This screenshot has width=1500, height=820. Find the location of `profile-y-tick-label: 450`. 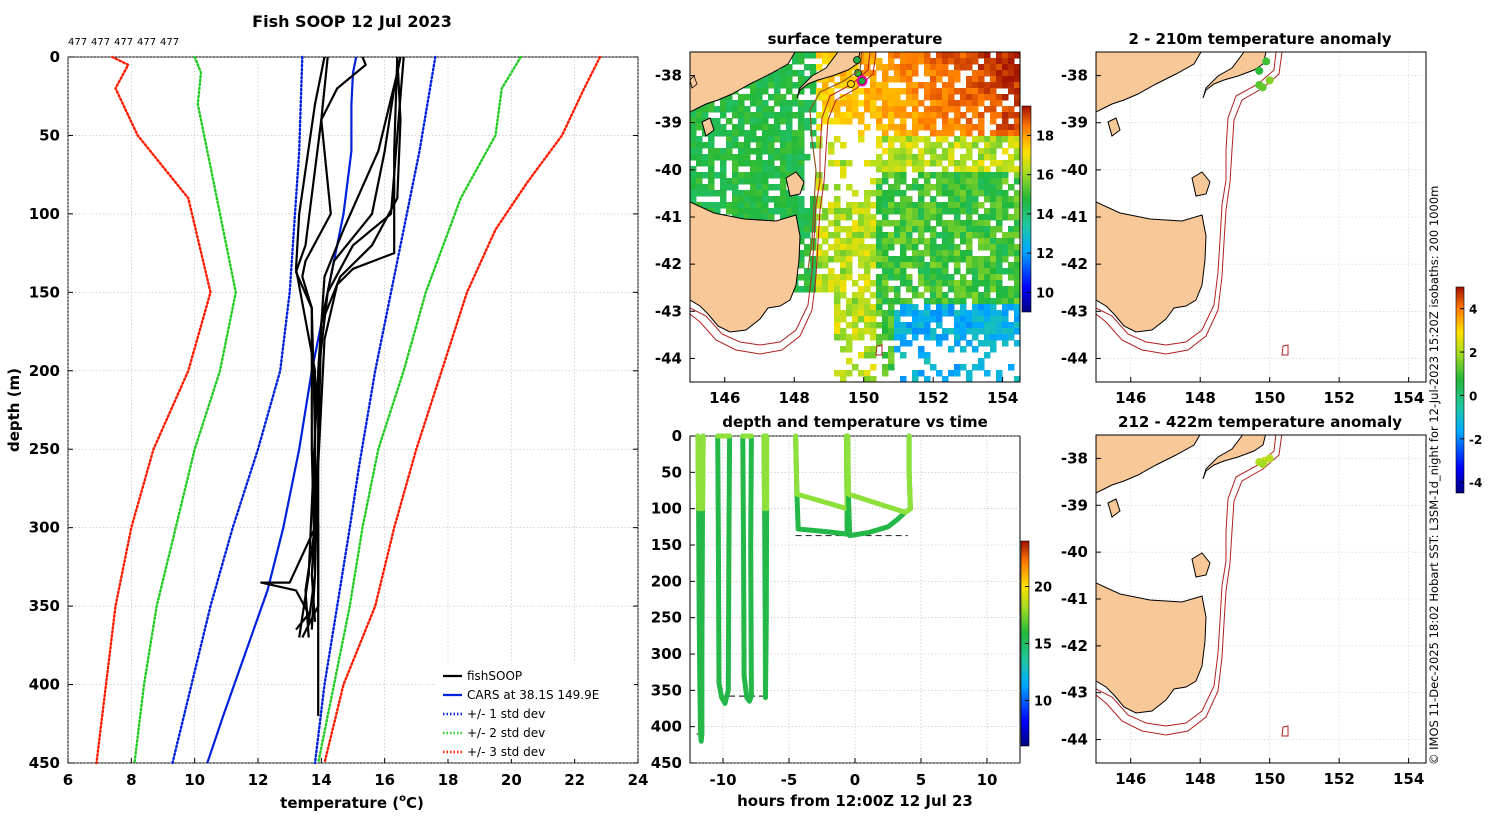

profile-y-tick-label: 450 is located at coordinates (44, 763).